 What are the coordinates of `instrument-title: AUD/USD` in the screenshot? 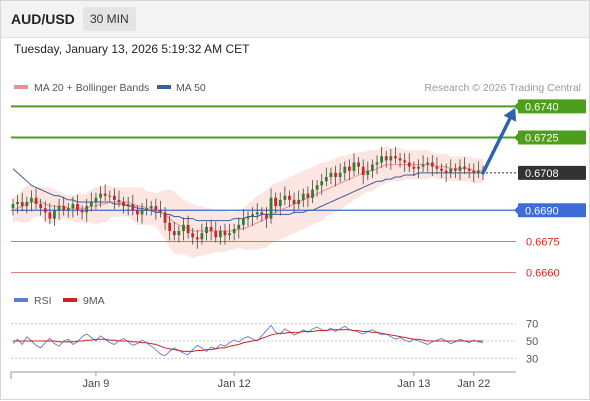 It's located at (43, 19).